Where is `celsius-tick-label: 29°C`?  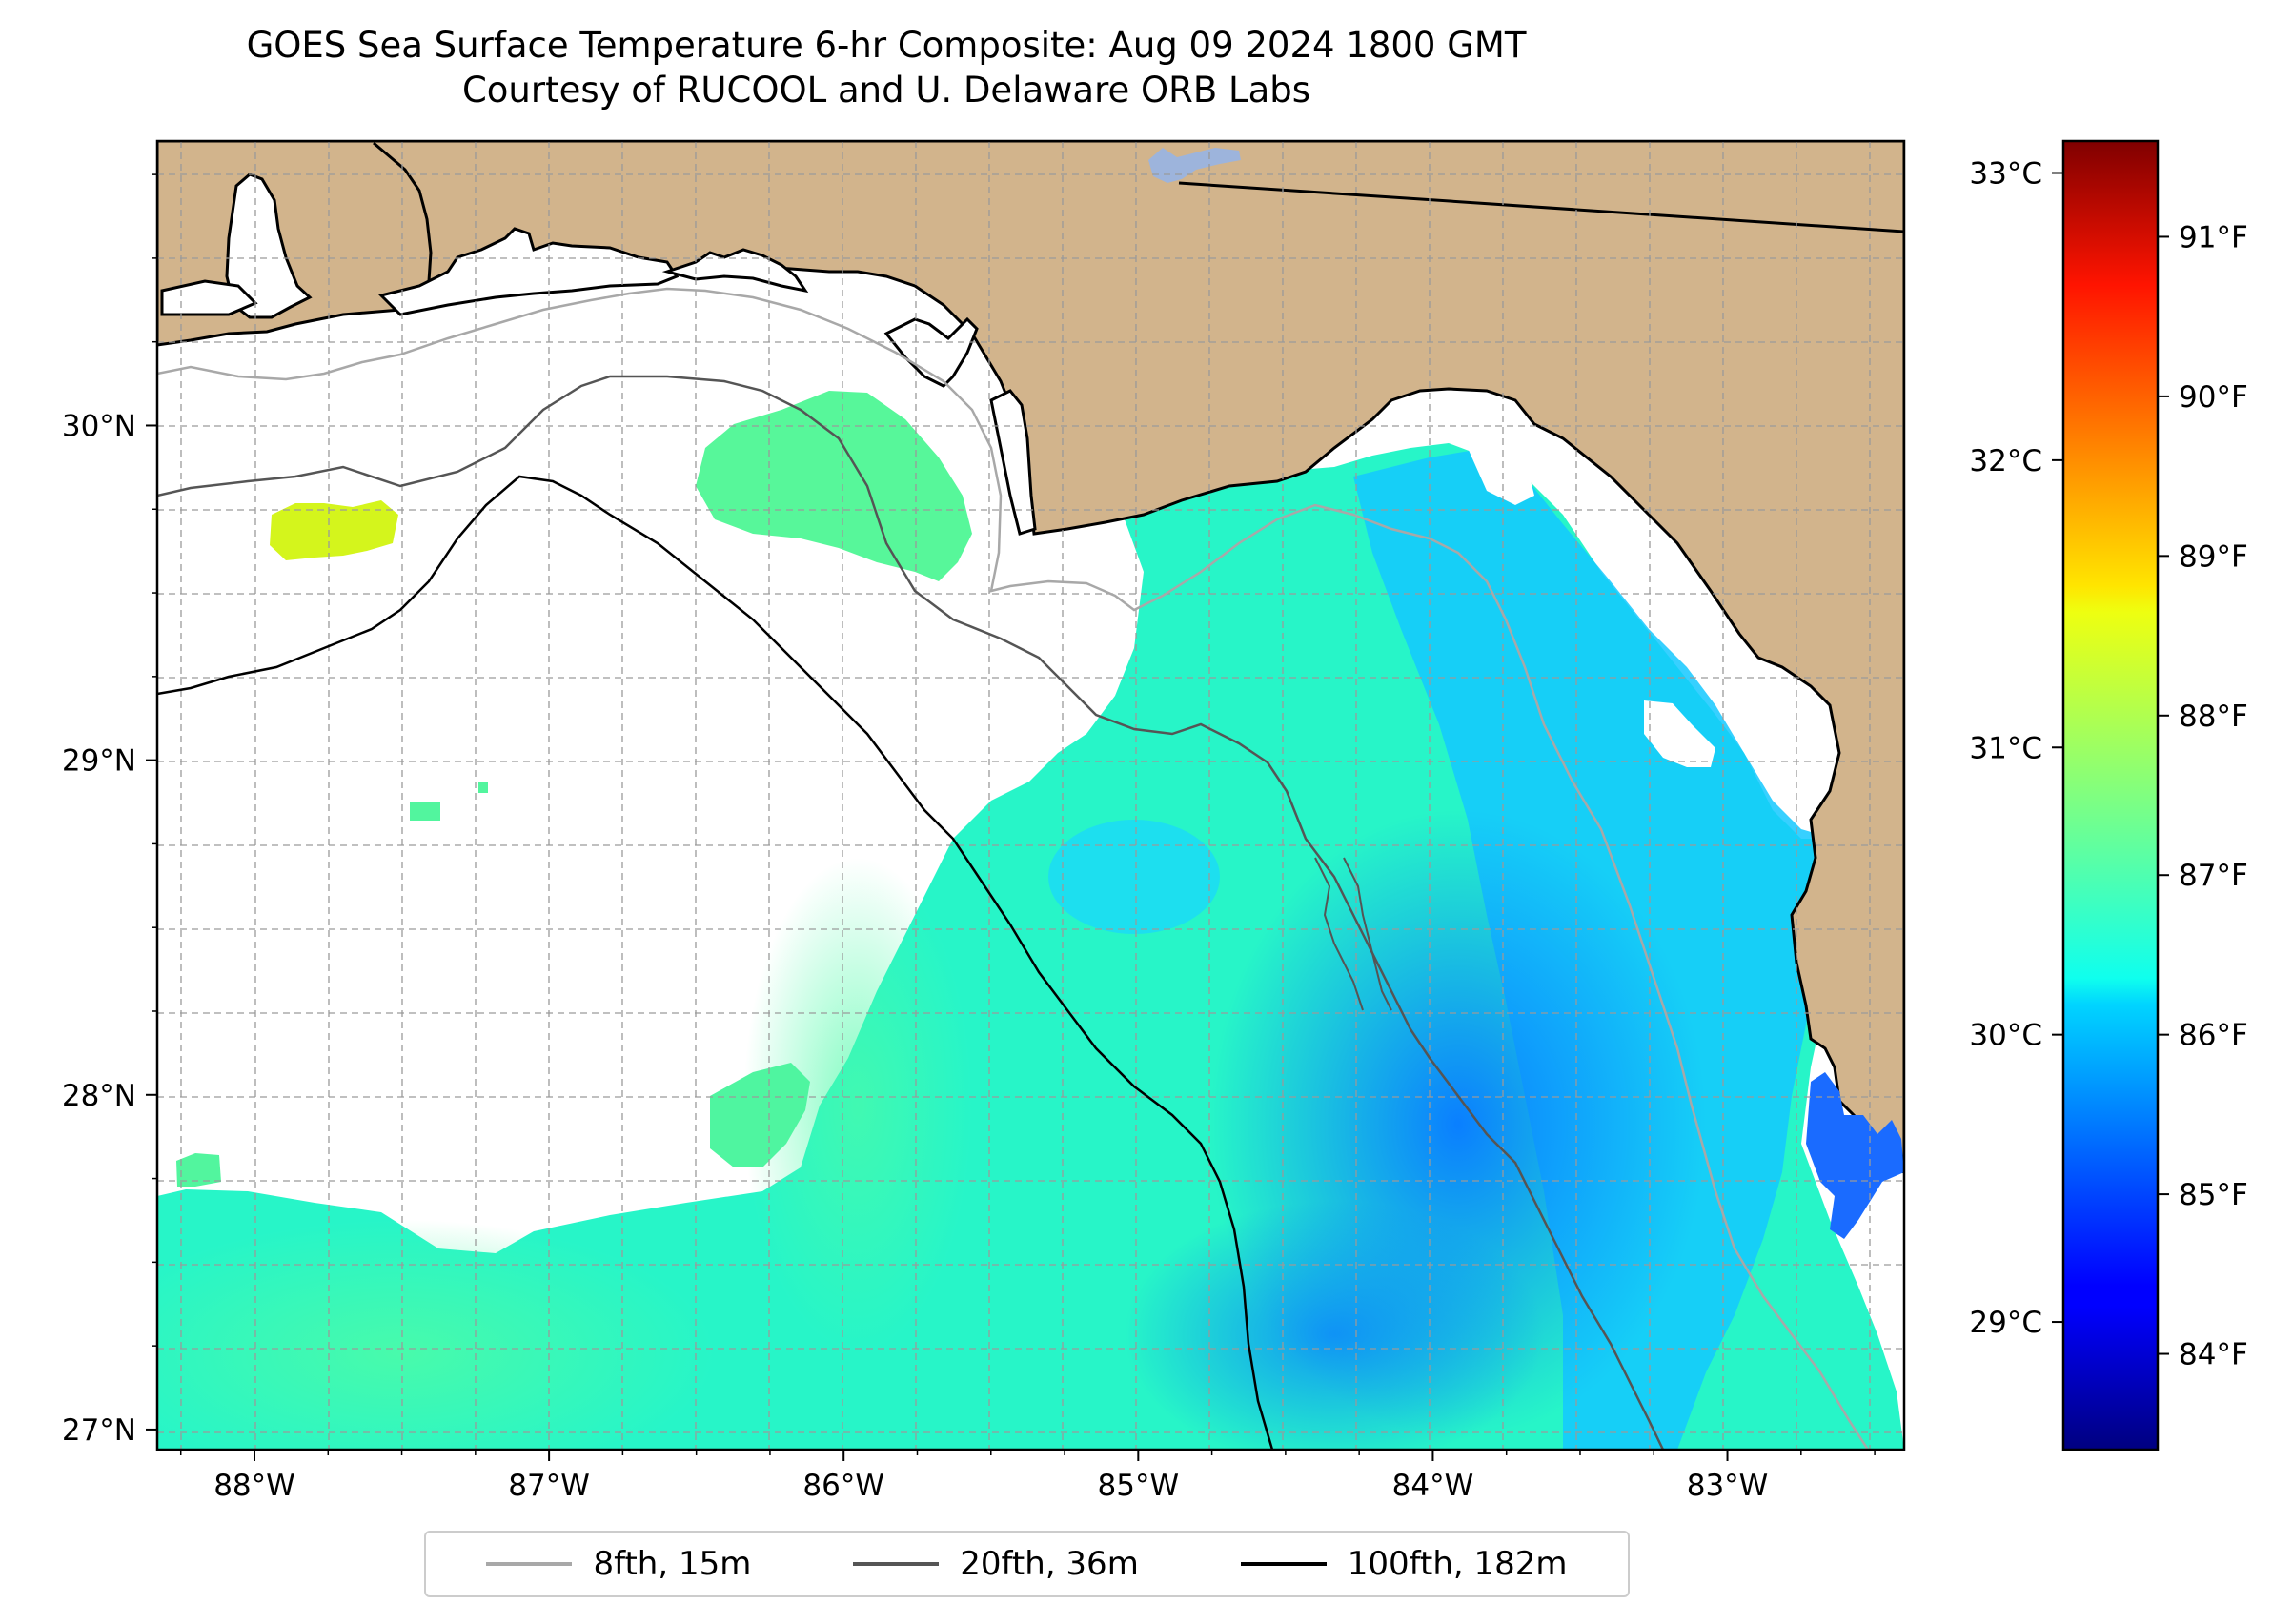 celsius-tick-label: 29°C is located at coordinates (2006, 1323).